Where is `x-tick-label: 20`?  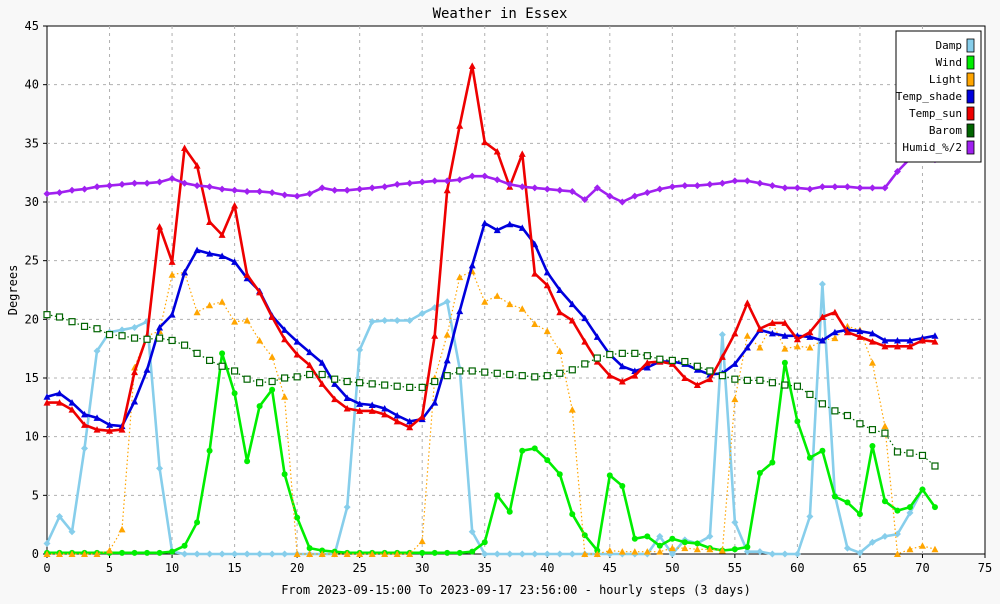 x-tick-label: 20 is located at coordinates (297, 568).